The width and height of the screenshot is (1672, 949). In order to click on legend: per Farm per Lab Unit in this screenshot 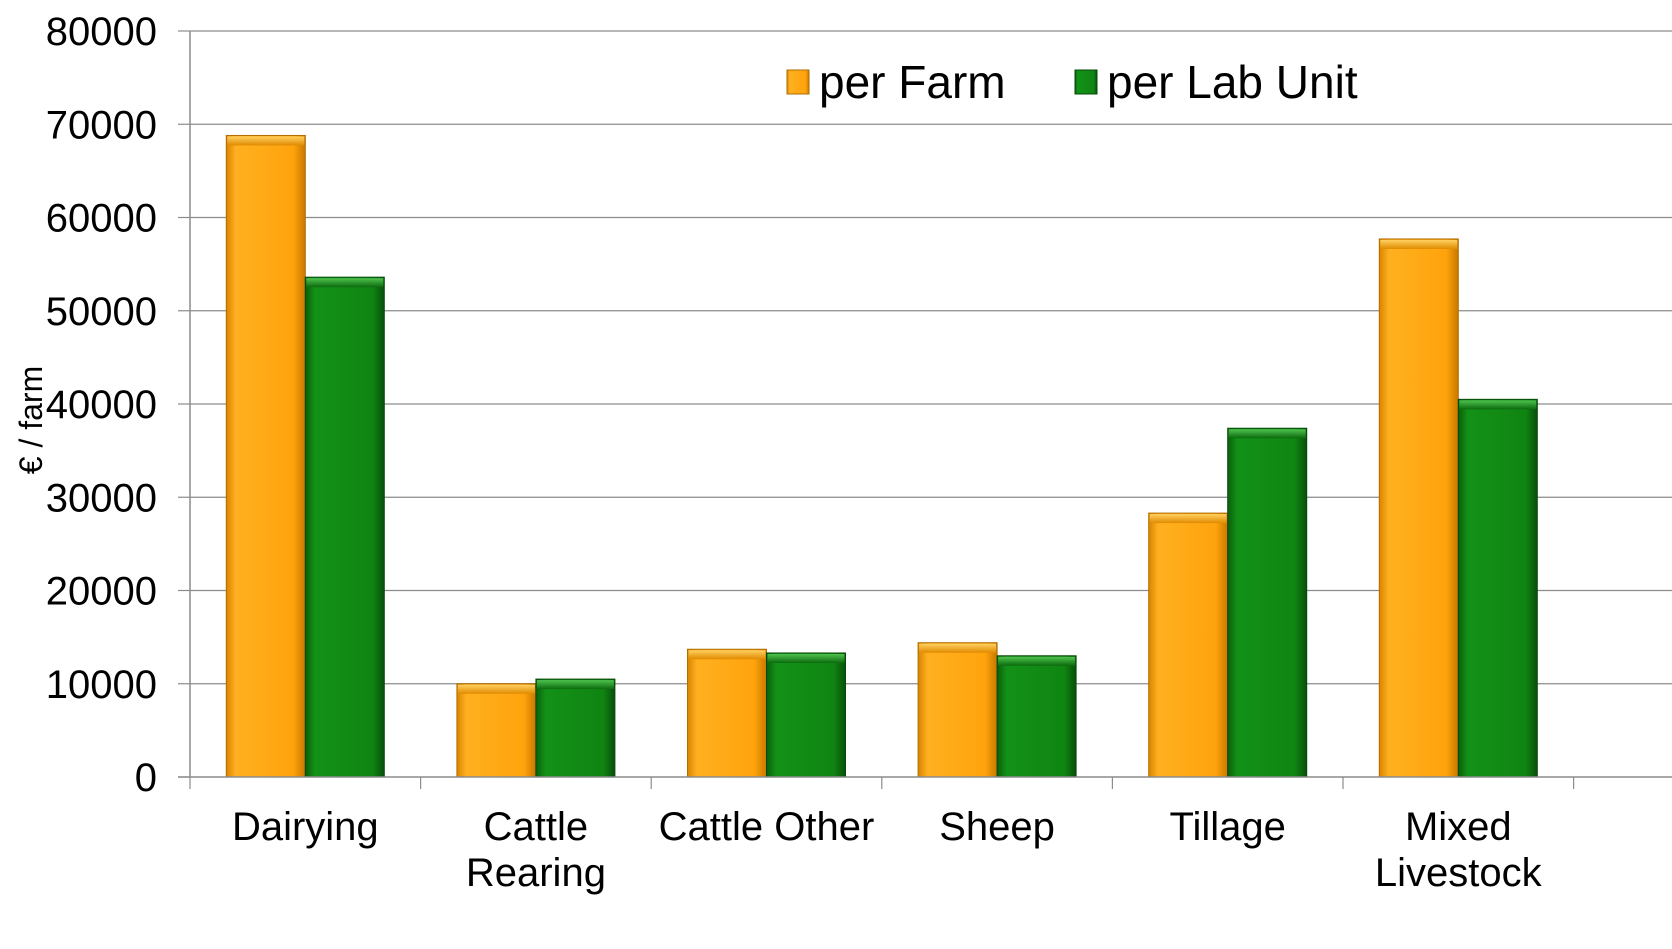, I will do `click(1072, 82)`.